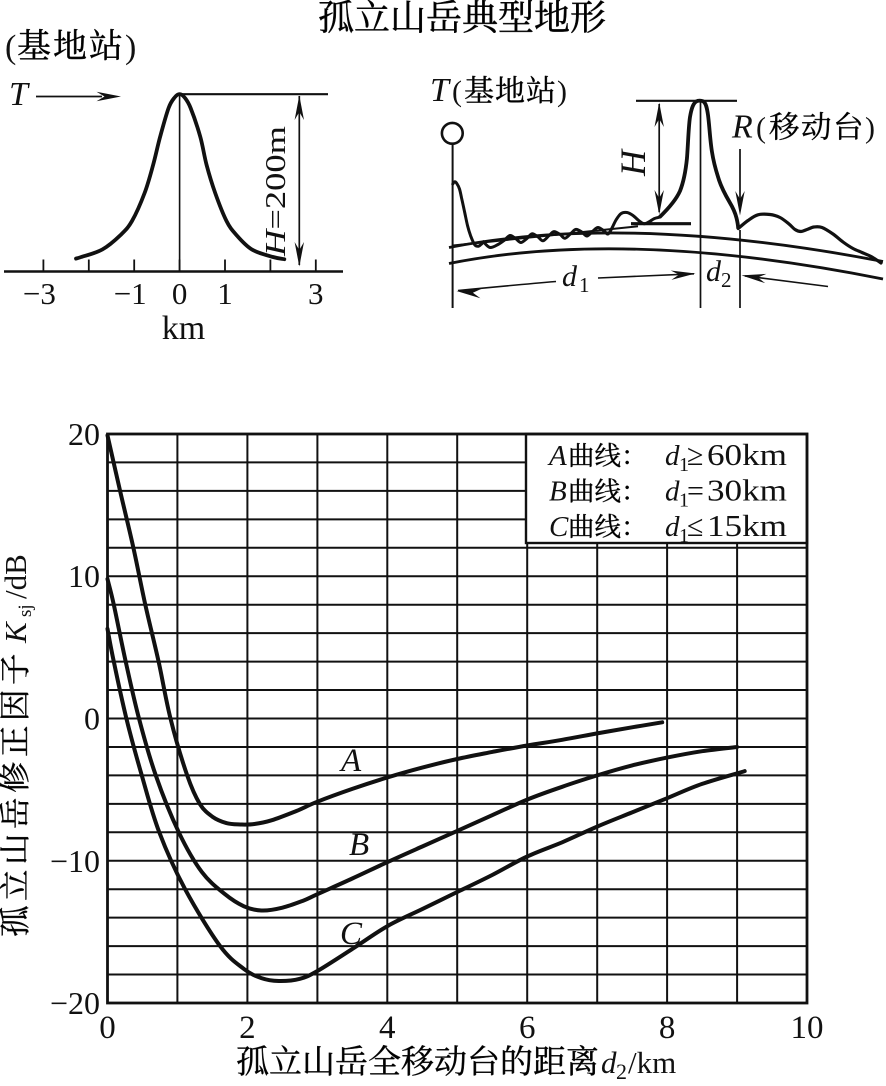 The image size is (886, 1086). What do you see at coordinates (747, 525) in the screenshot?
I see `svg-text: 15km` at bounding box center [747, 525].